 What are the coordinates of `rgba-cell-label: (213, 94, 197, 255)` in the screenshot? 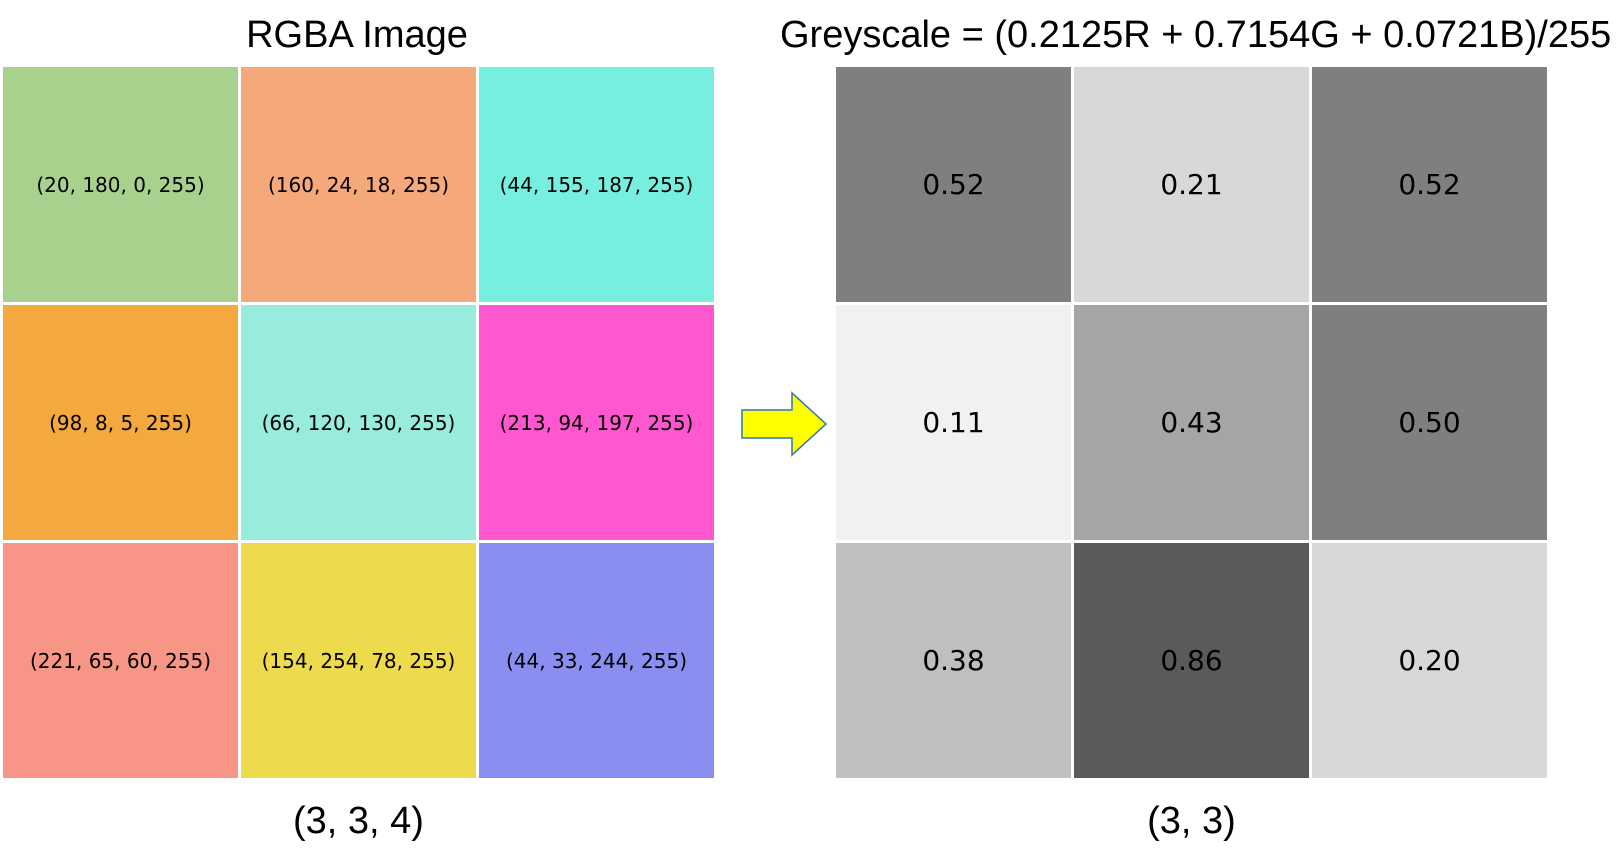 It's located at (596, 422).